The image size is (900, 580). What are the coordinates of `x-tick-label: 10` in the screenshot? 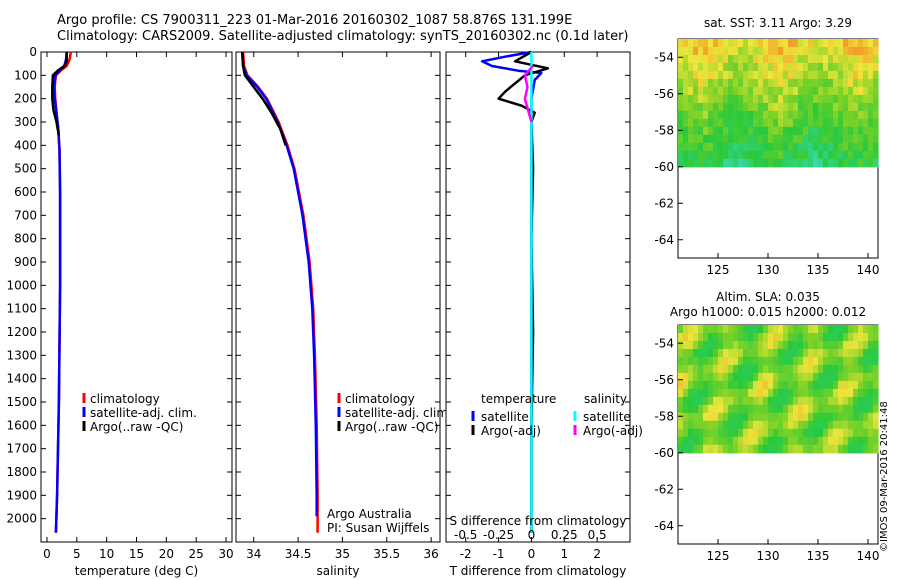 It's located at (106, 554).